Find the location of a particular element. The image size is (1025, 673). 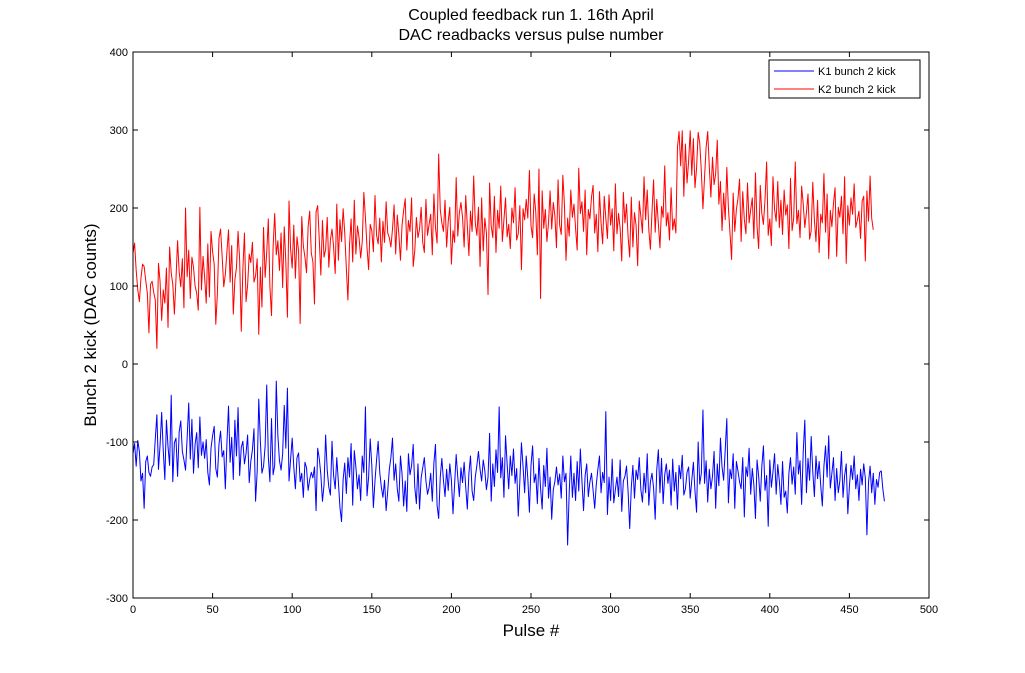

y-tick-label: -300 is located at coordinates (117, 599).